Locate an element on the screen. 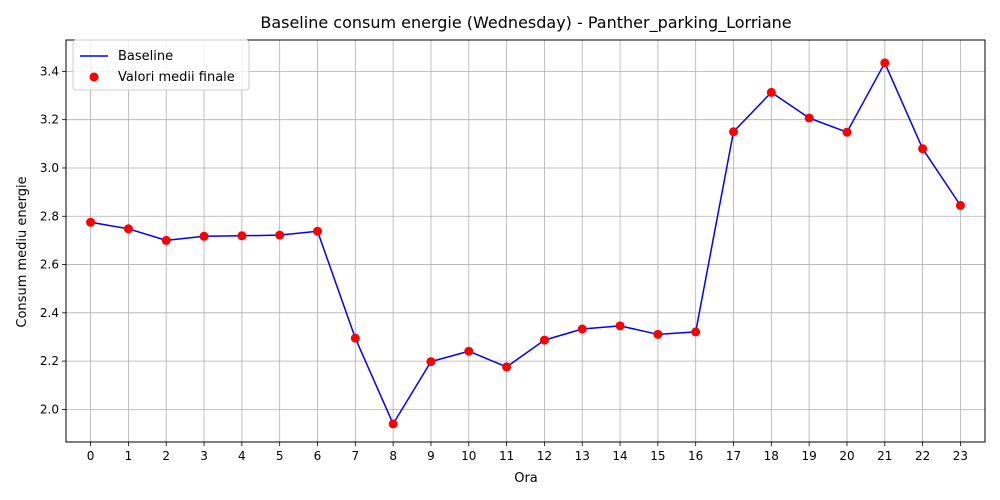 This screenshot has height=500, width=1000. x-tick-label: 9 is located at coordinates (431, 456).